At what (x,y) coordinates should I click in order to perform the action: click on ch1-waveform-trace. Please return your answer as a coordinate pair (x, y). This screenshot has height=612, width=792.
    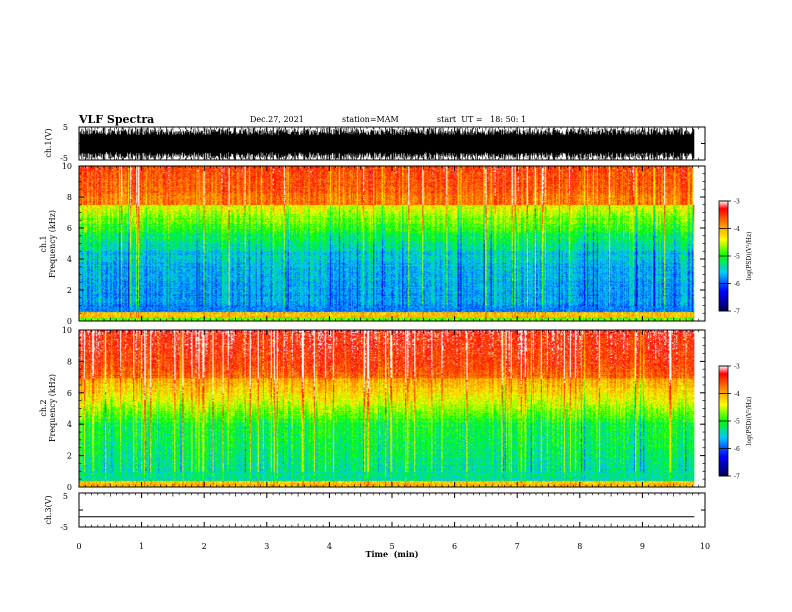
    Looking at the image, I should click on (392, 143).